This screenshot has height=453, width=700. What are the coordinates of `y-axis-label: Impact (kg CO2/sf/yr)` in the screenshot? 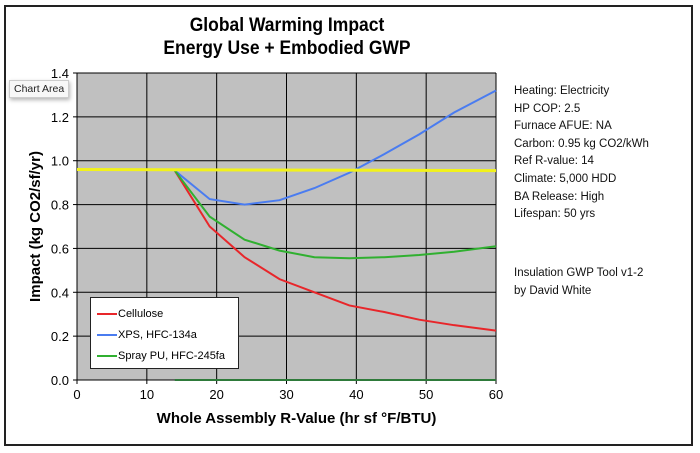 It's located at (35, 226).